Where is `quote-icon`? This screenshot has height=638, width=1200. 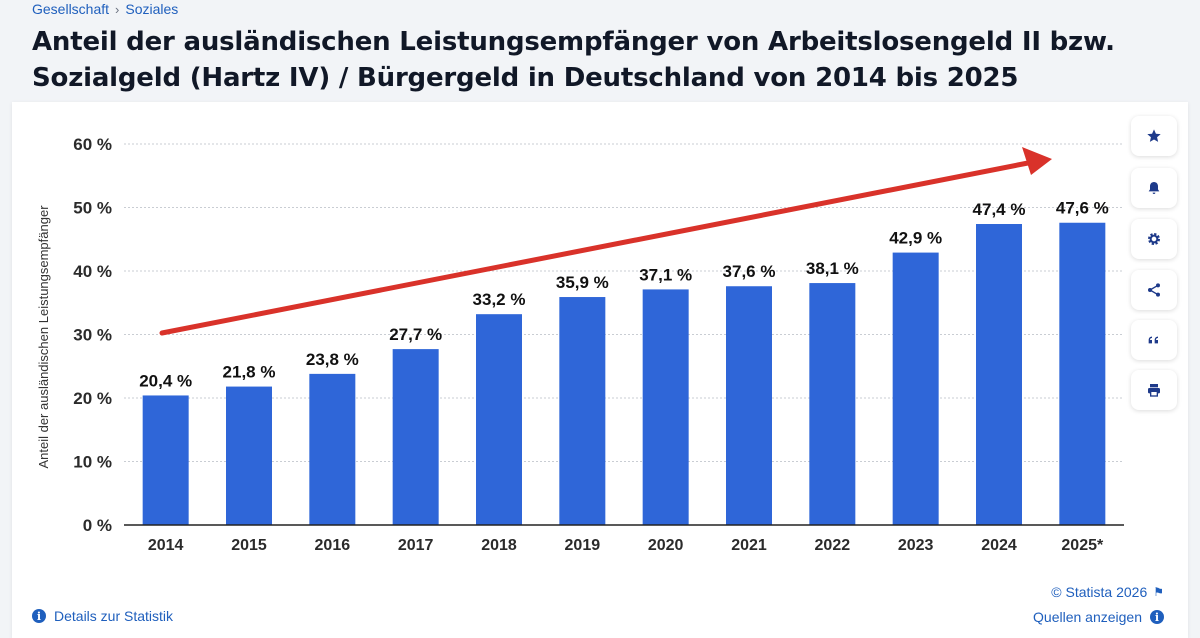
quote-icon is located at coordinates (1153, 340).